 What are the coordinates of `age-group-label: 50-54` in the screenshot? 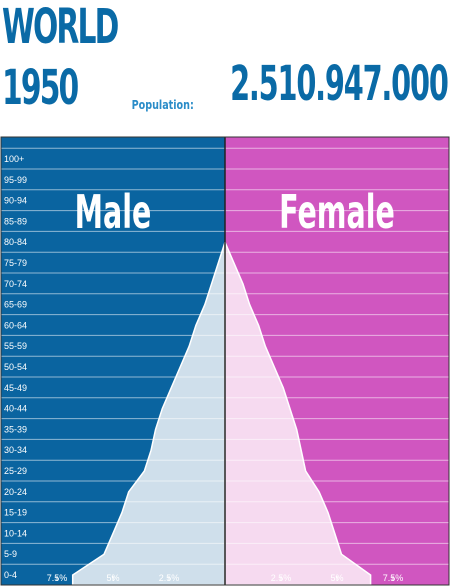 It's located at (15, 367).